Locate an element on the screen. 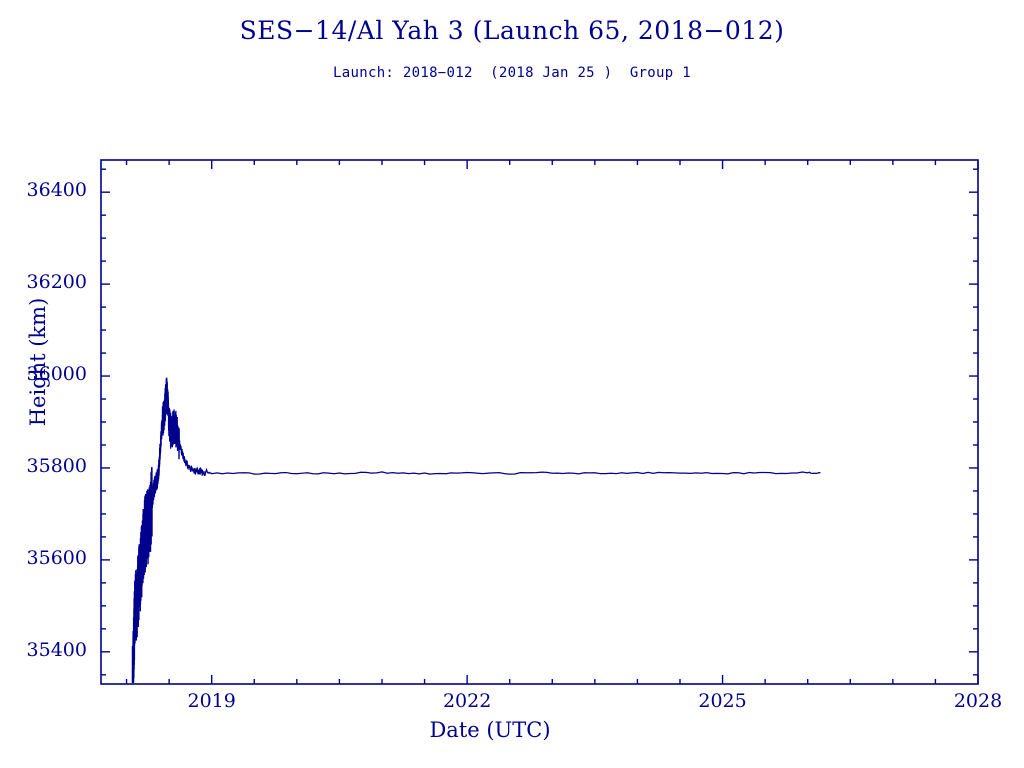 The height and width of the screenshot is (768, 1024). x-tick-label: 2028 is located at coordinates (978, 701).